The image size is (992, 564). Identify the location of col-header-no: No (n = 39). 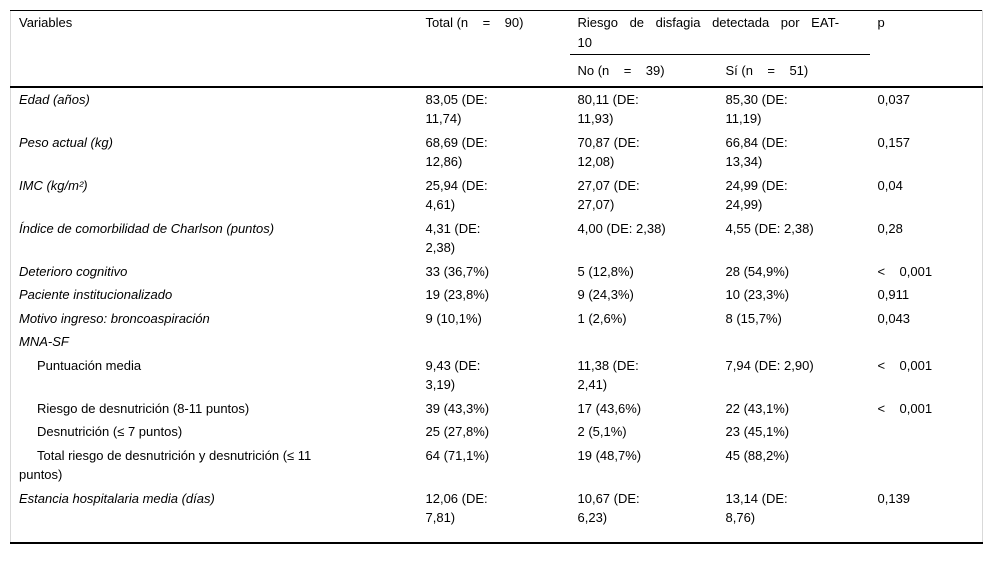
(621, 70).